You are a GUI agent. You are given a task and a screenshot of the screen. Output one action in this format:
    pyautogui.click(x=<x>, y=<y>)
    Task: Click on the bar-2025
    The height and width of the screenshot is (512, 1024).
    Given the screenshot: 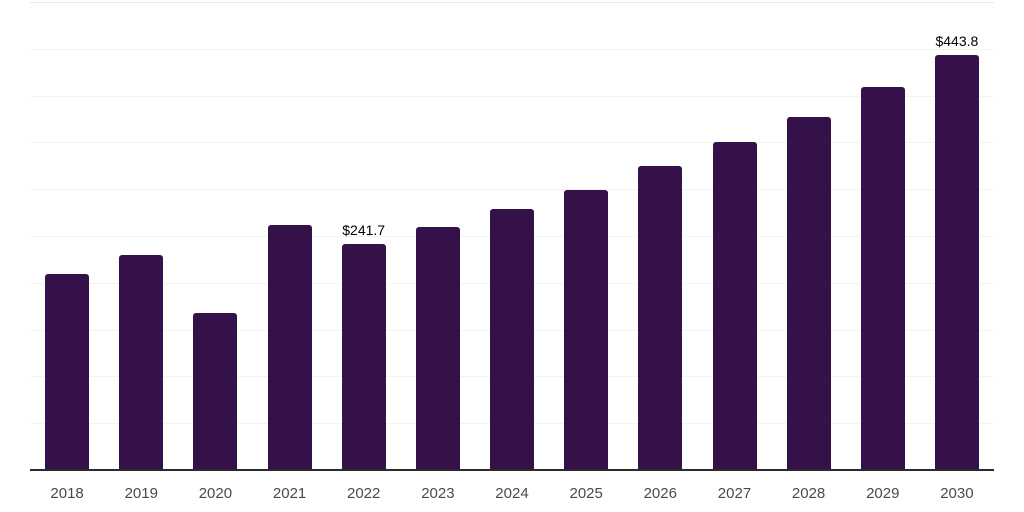 What is the action you would take?
    pyautogui.click(x=586, y=329)
    